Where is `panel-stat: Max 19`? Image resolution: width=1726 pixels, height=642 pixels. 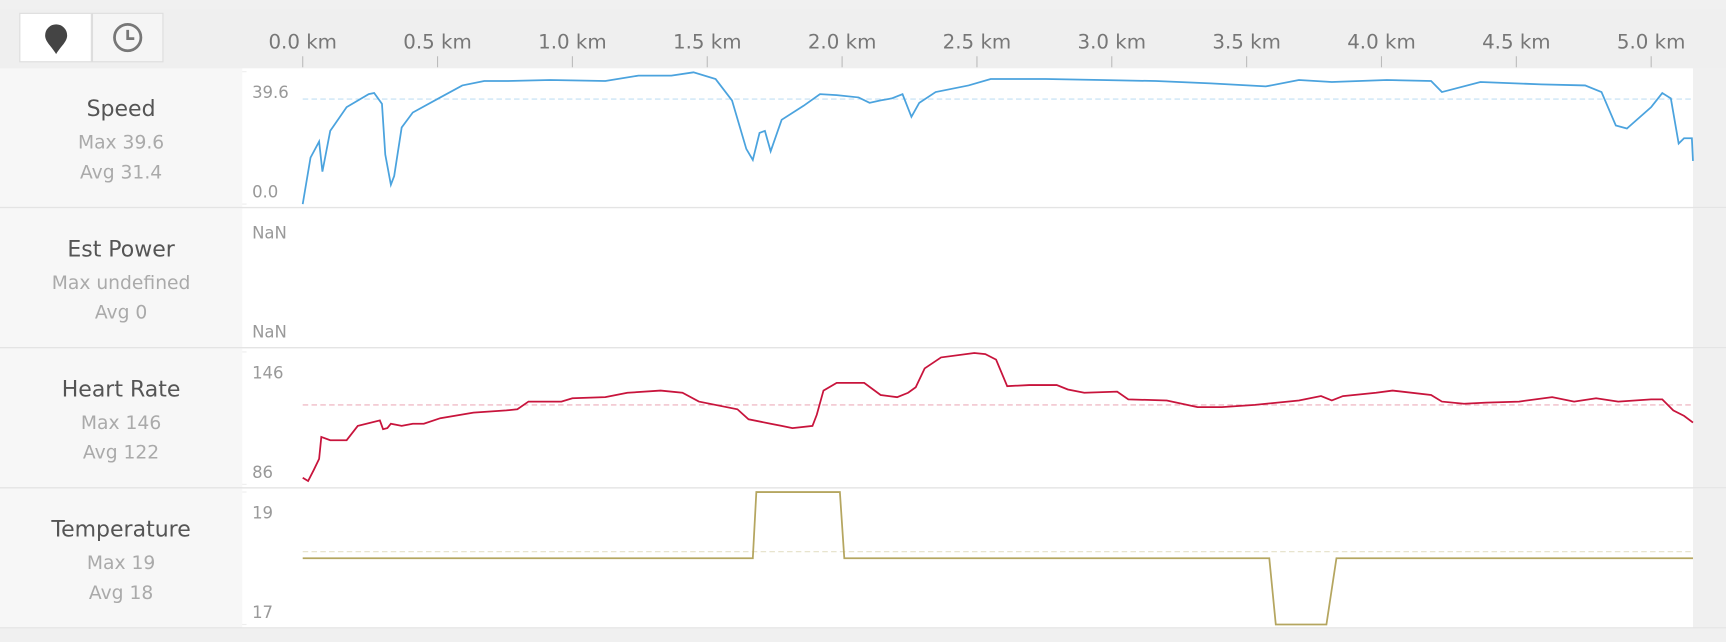 panel-stat: Max 19 is located at coordinates (121, 563).